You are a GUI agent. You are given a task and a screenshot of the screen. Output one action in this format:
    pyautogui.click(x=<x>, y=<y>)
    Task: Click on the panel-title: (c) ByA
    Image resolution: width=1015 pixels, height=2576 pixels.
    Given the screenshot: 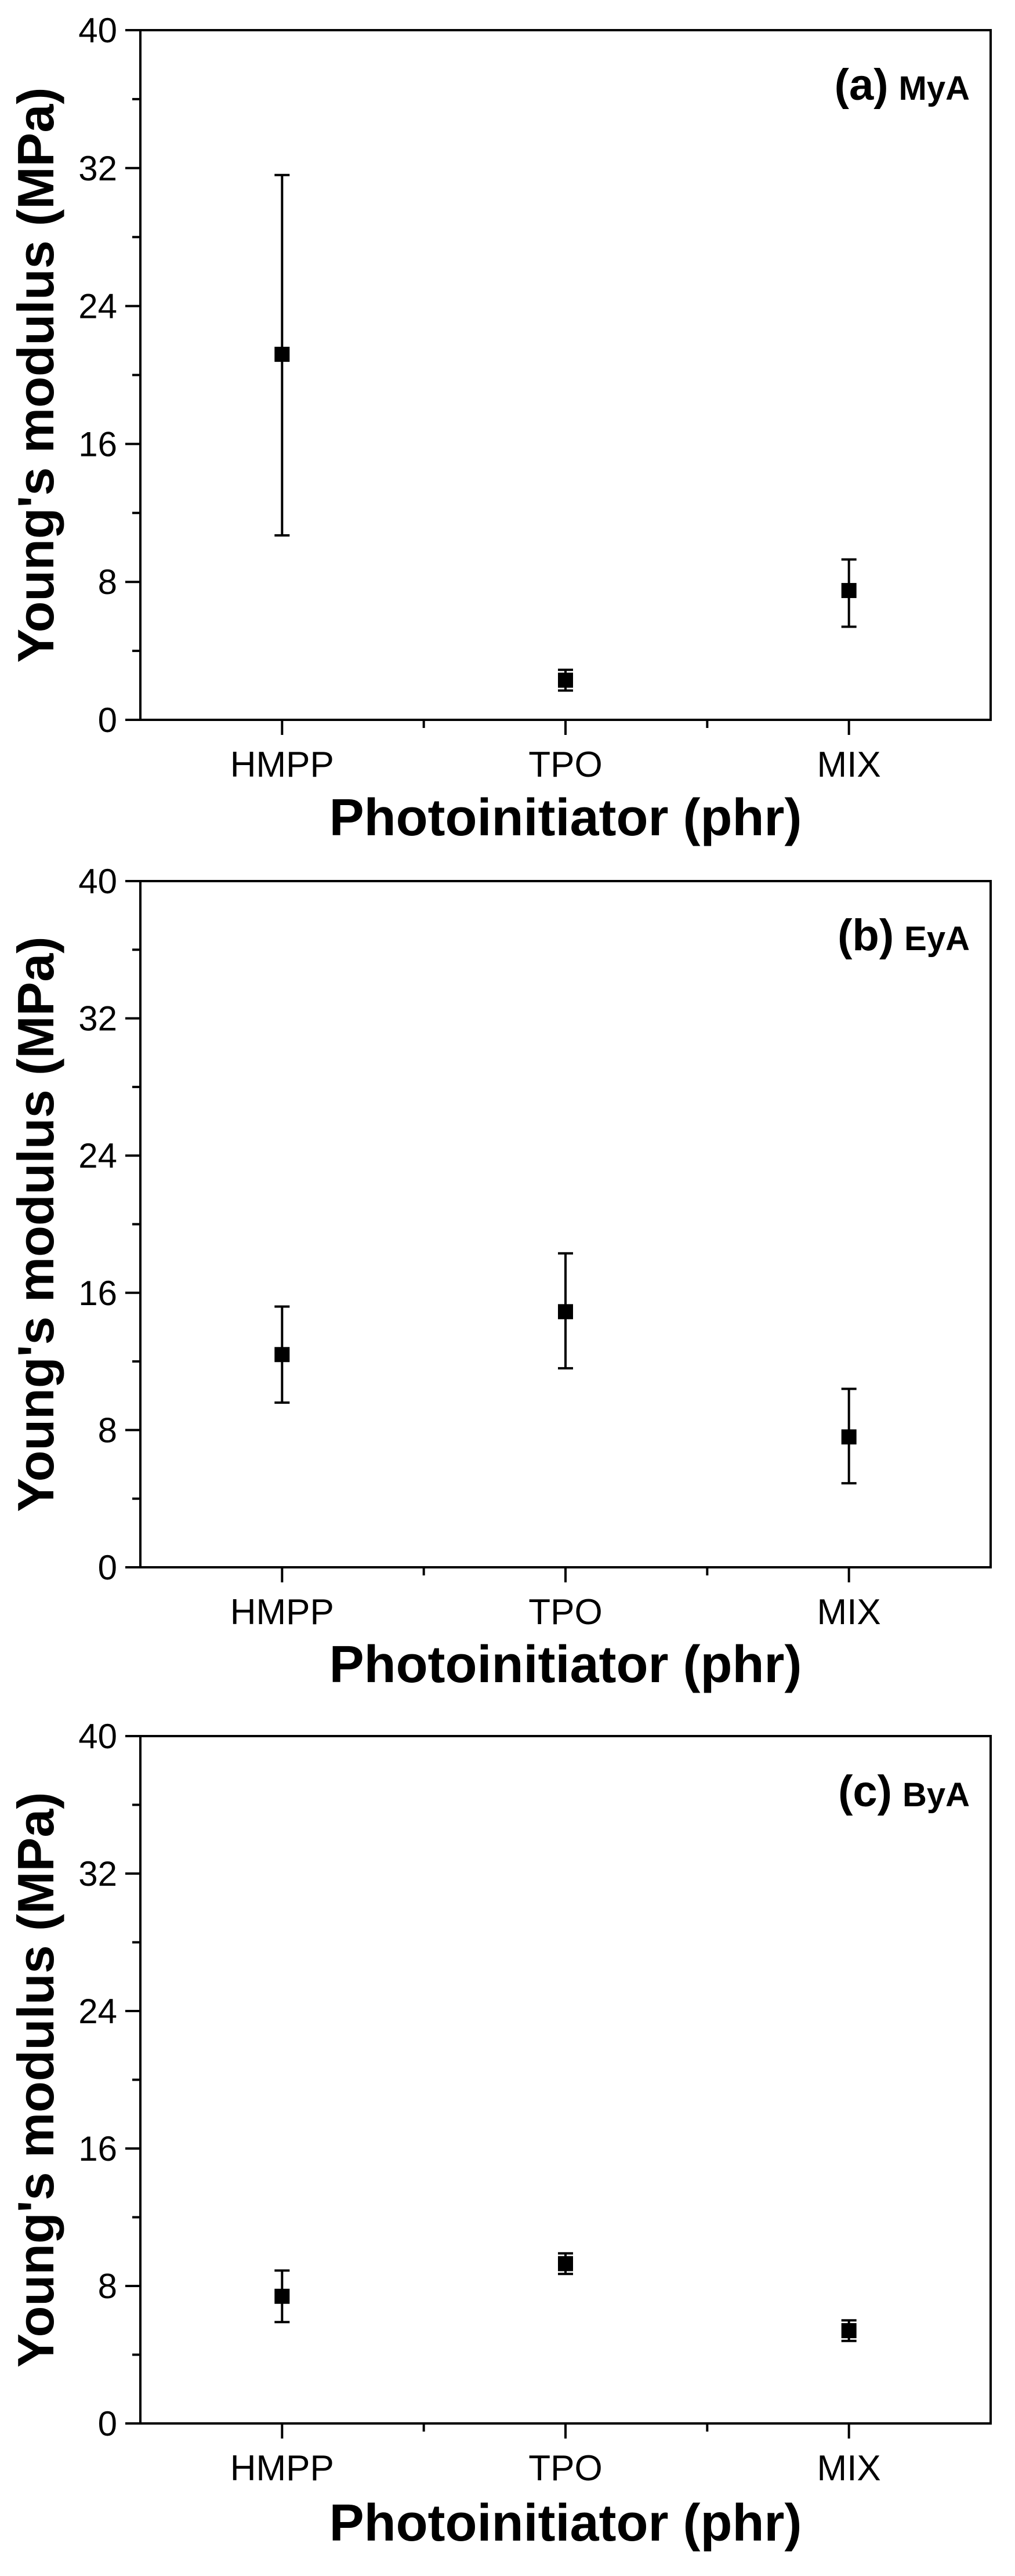 What is the action you would take?
    pyautogui.click(x=904, y=1792)
    